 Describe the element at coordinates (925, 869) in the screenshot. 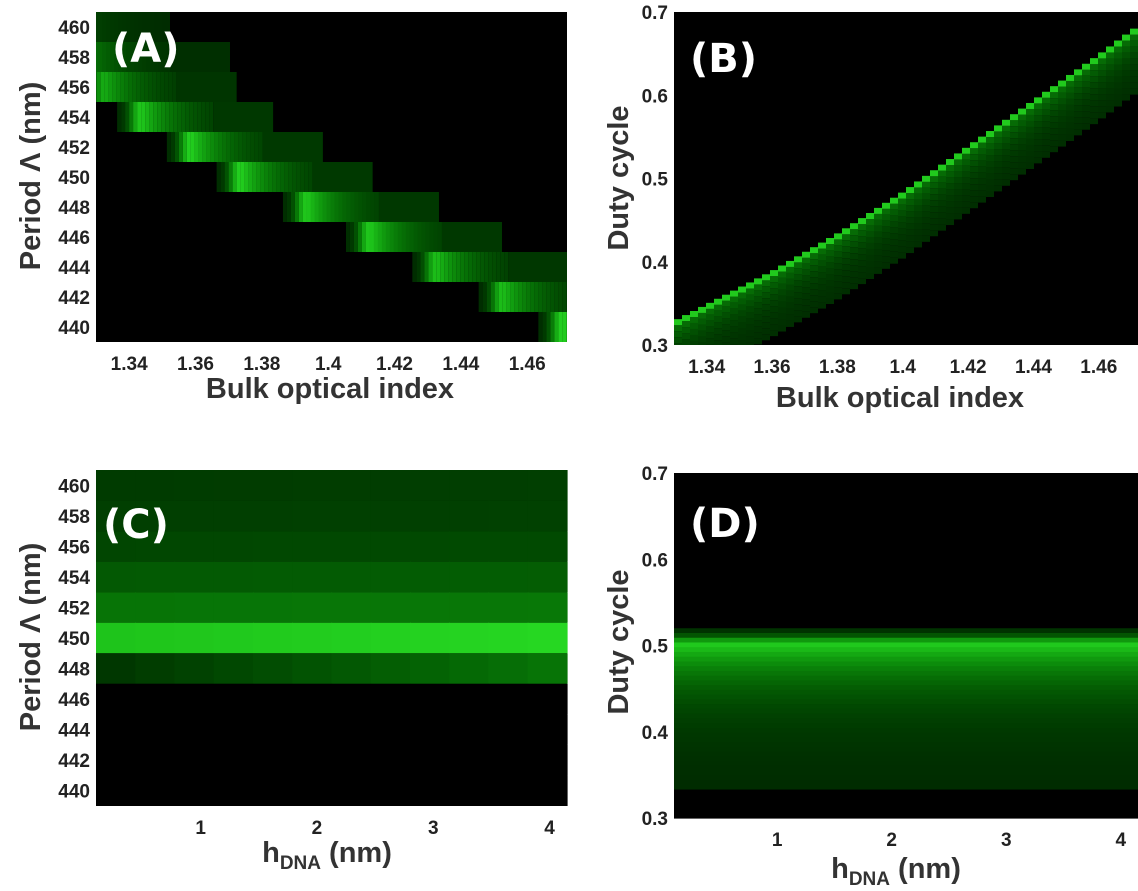

I see `panel-d-xlabel-unit: (nm)` at that location.